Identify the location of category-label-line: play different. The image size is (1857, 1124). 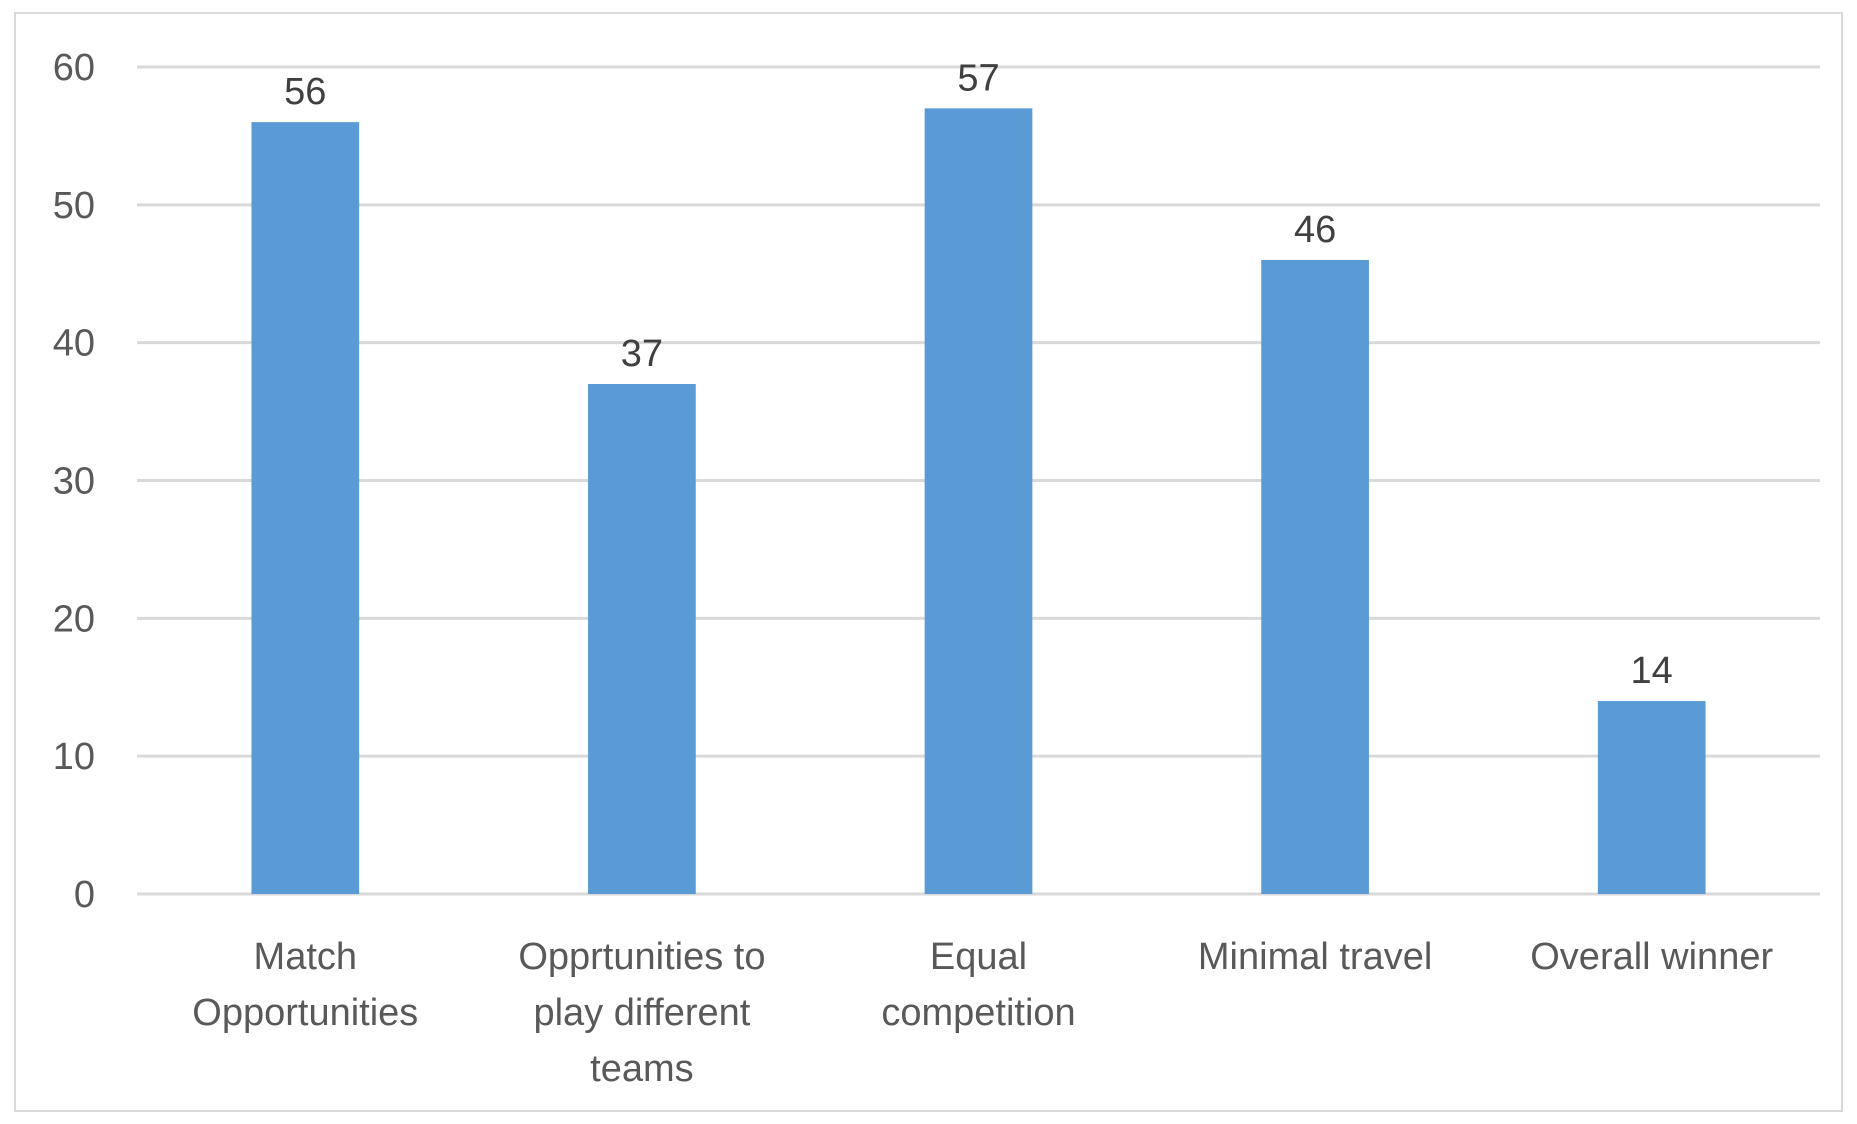
(641, 1013).